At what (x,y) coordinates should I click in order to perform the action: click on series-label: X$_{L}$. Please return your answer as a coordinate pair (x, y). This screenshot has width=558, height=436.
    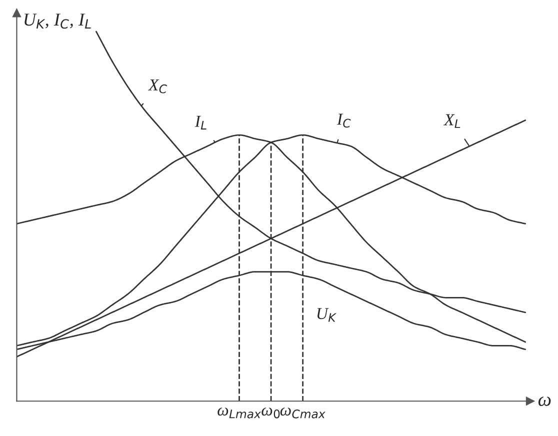
    Looking at the image, I should click on (452, 121).